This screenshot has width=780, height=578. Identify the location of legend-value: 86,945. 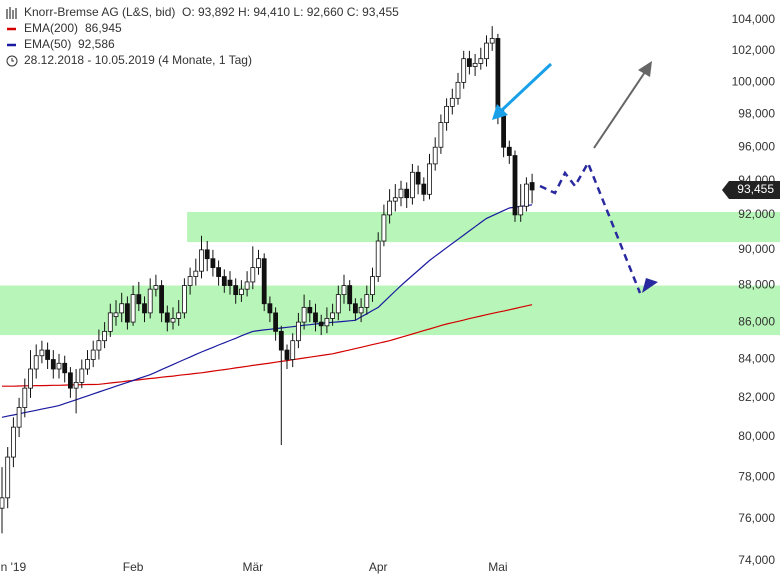
(103, 28).